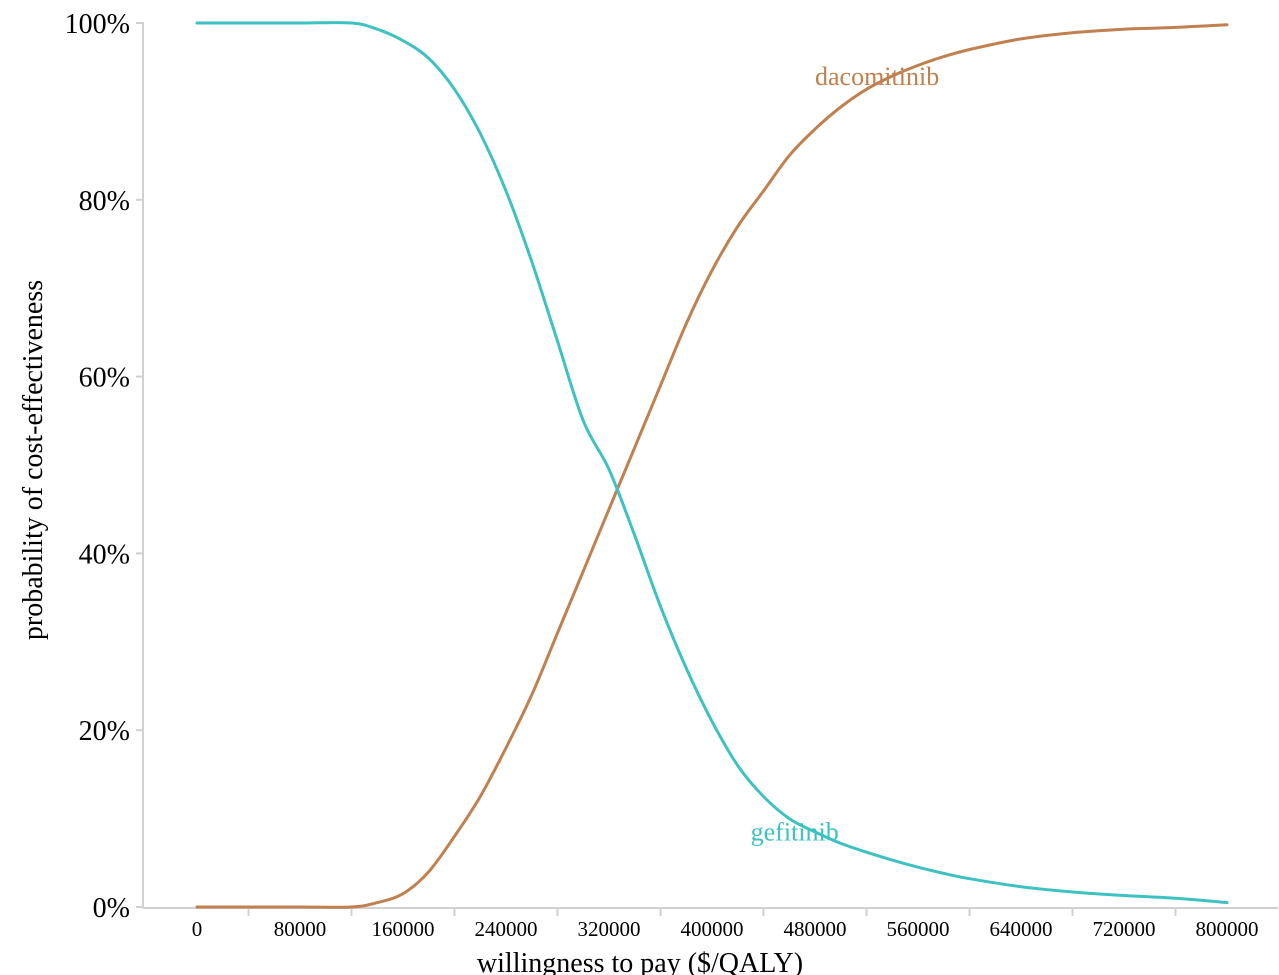 The height and width of the screenshot is (975, 1279). What do you see at coordinates (1227, 929) in the screenshot?
I see `x-tick-label: 800000` at bounding box center [1227, 929].